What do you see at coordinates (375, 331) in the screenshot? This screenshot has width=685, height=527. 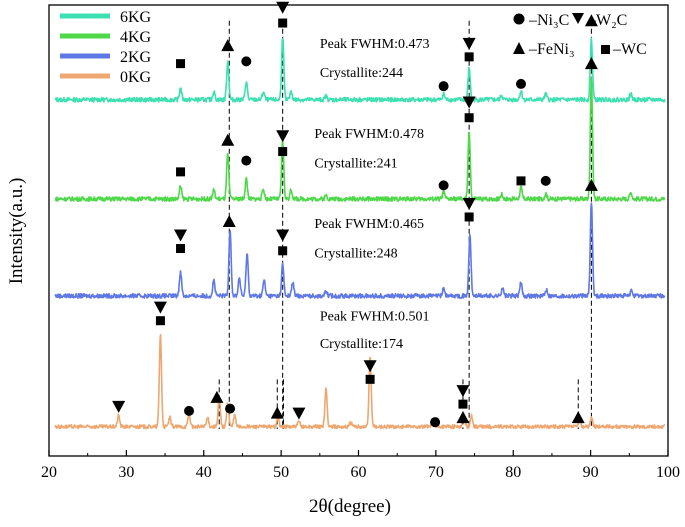 I see `annotation-0kg: Peak FWHM:0.501 Crystallite:174` at bounding box center [375, 331].